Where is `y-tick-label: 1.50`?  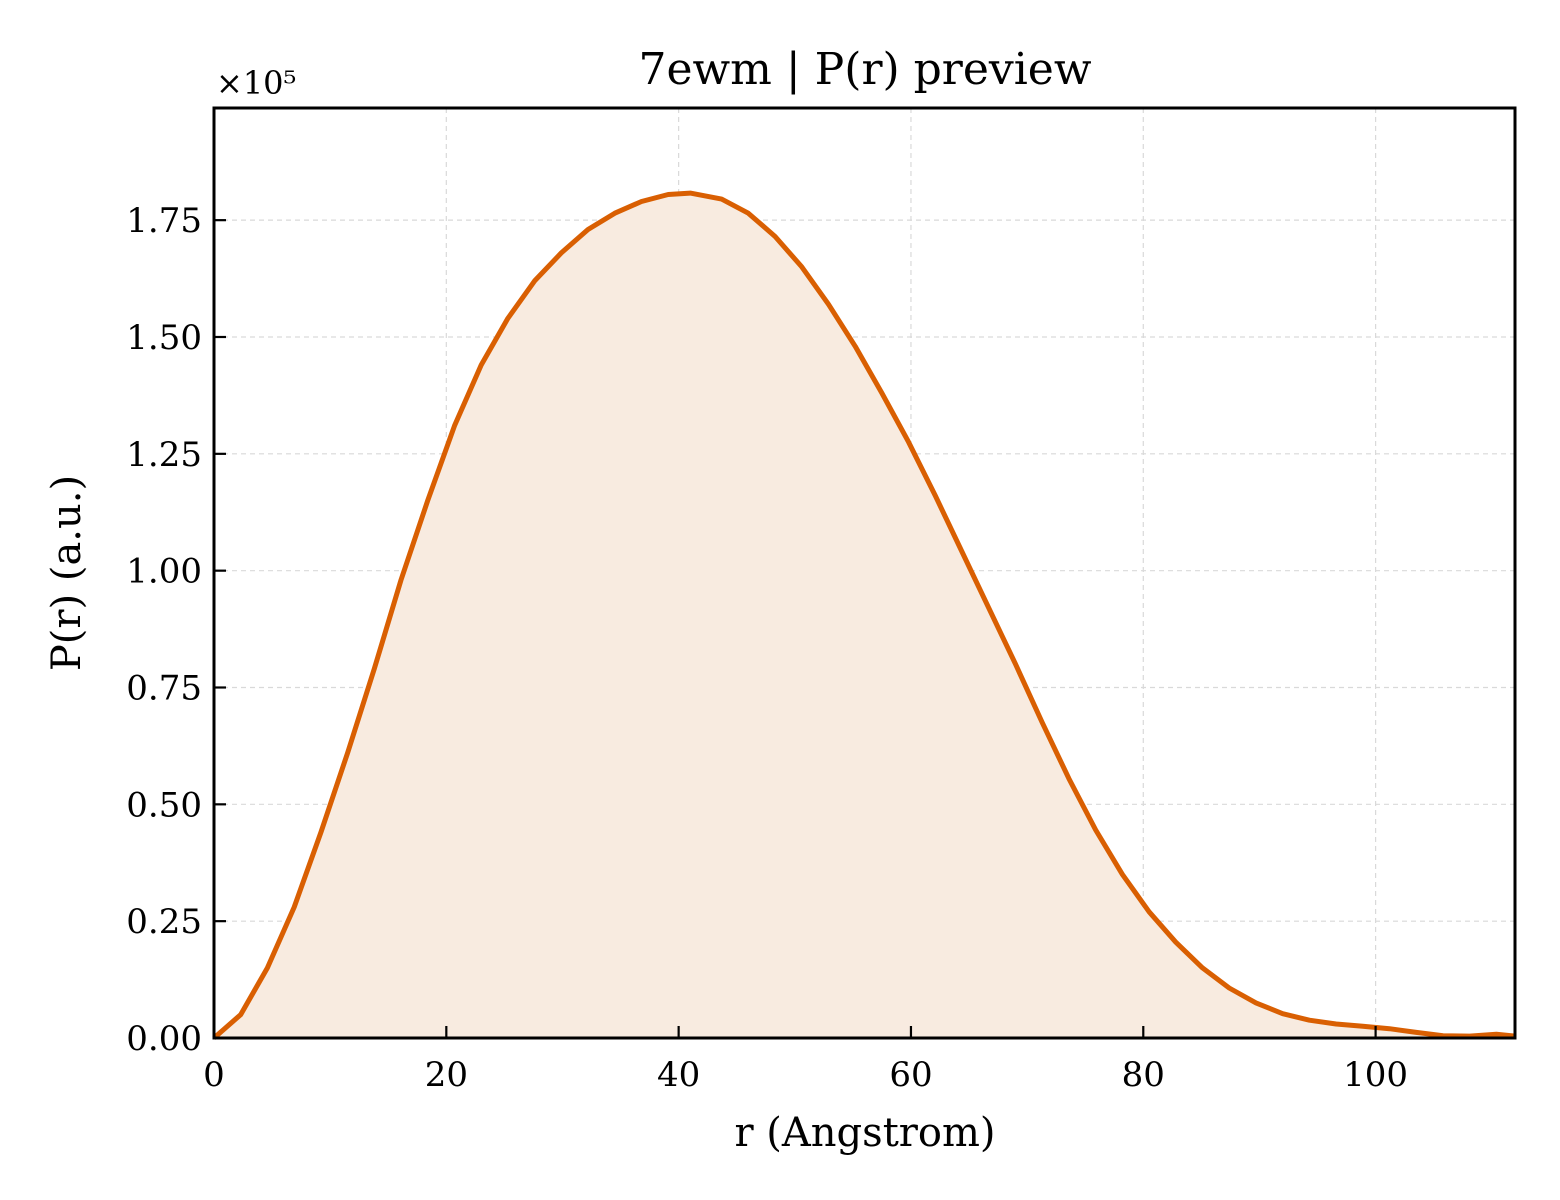 y-tick-label: 1.50 is located at coordinates (164, 338).